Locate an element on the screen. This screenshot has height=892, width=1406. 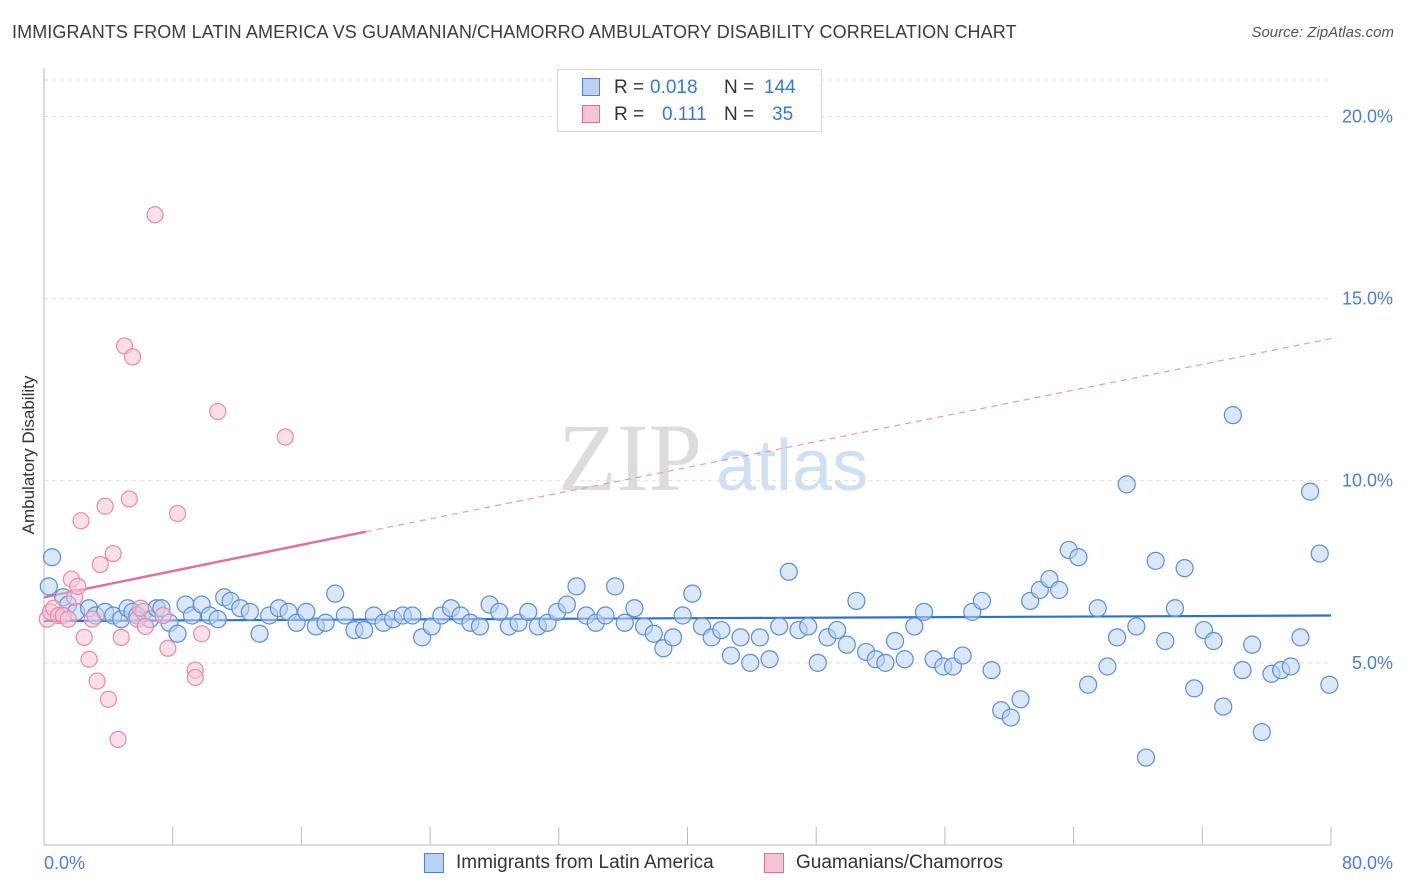
legend-n-value: 35 is located at coordinates (783, 114).